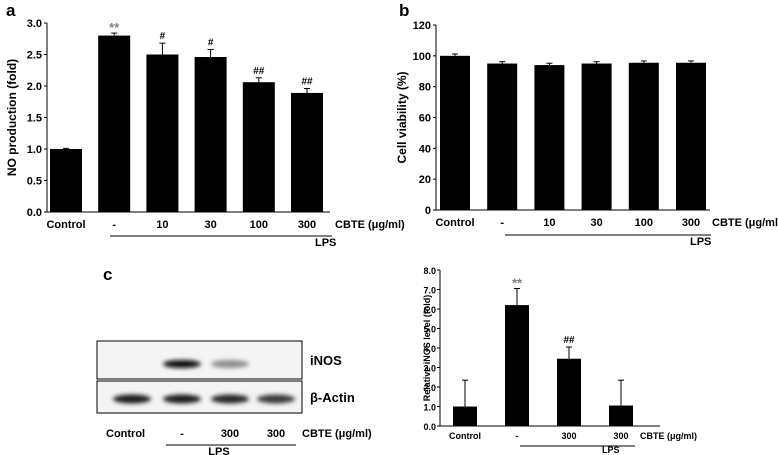 The image size is (778, 455). What do you see at coordinates (502, 223) in the screenshot?
I see `panel-b-category-label: -` at bounding box center [502, 223].